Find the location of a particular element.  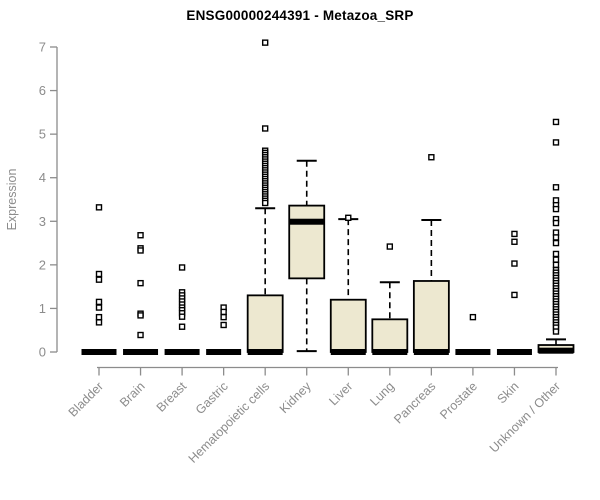

boxplot-skin is located at coordinates (514, 292).